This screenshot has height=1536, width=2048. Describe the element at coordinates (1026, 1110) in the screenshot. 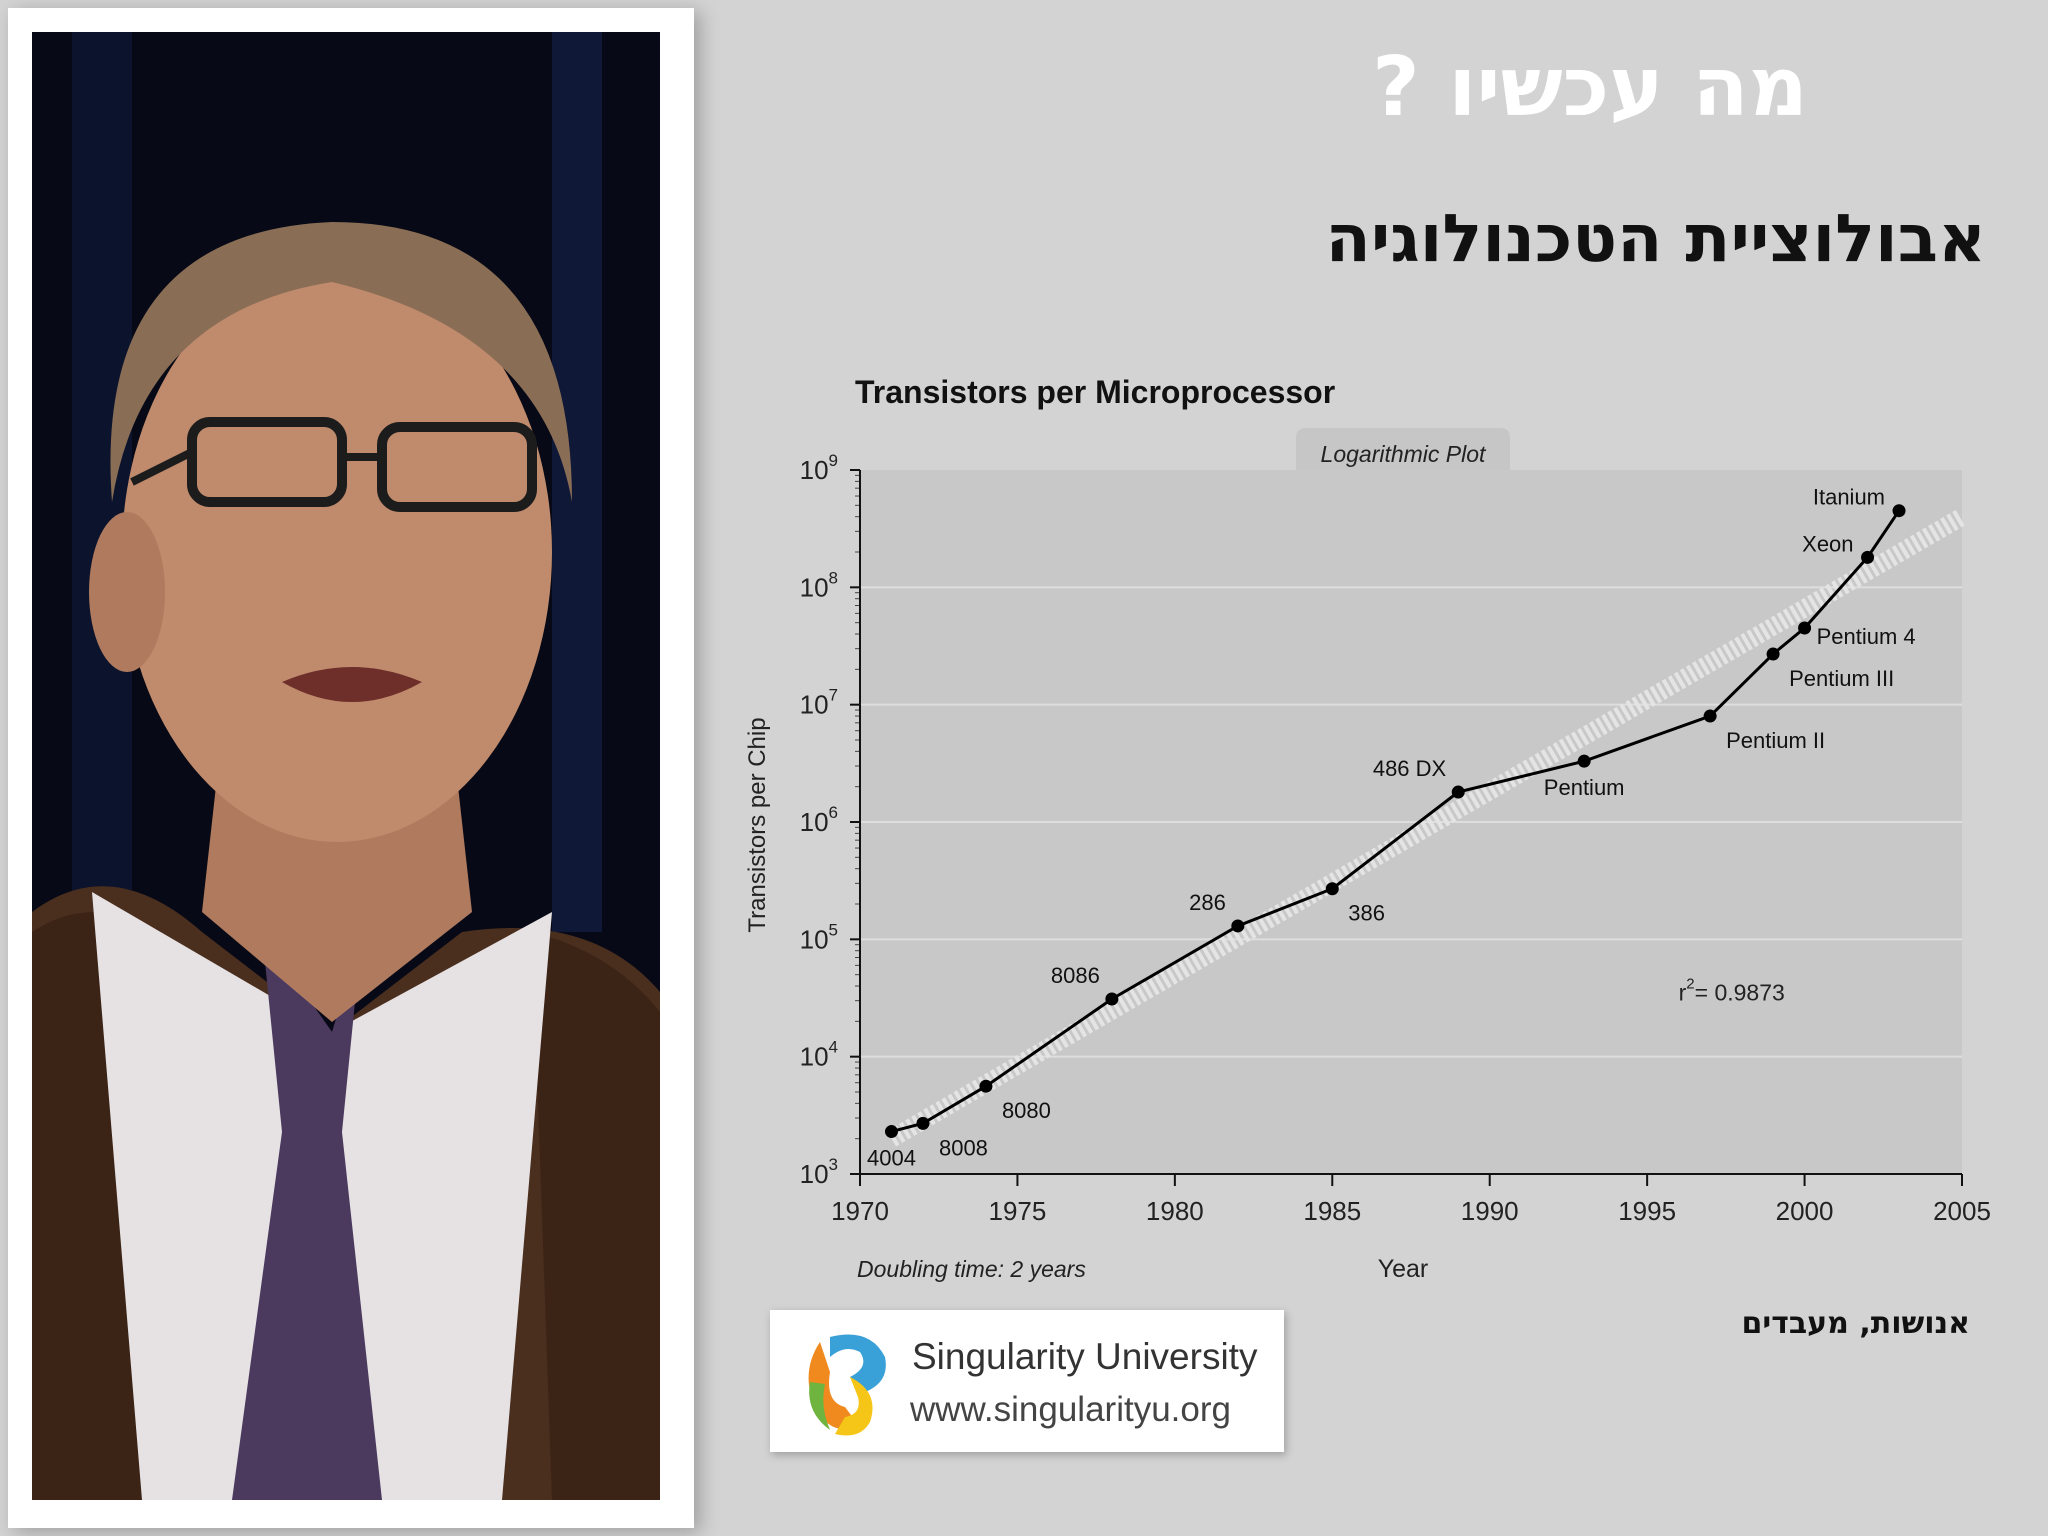

I see `point-label-8080: 8080` at that location.